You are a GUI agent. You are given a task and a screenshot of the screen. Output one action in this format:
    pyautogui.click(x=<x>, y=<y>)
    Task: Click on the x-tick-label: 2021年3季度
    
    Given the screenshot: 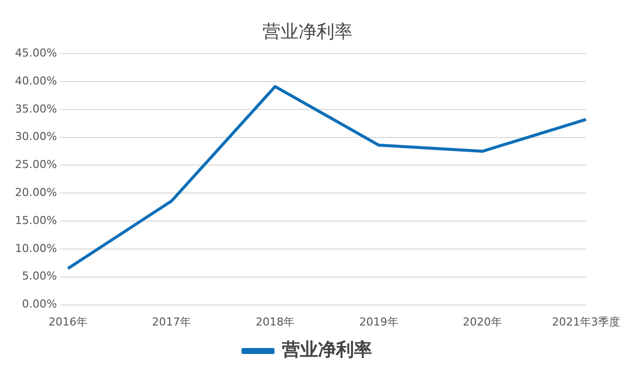 What is the action you would take?
    pyautogui.click(x=586, y=321)
    